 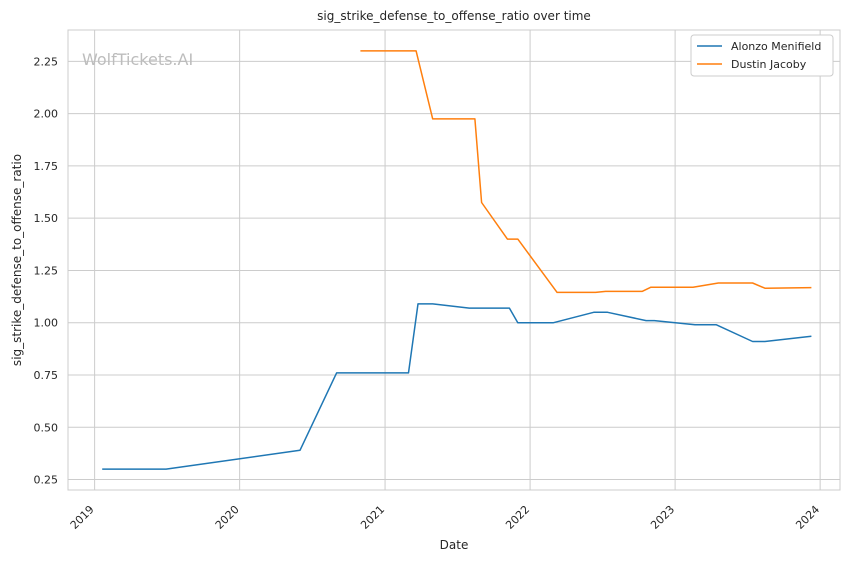 What do you see at coordinates (46, 323) in the screenshot?
I see `y-tick-label: 1.00` at bounding box center [46, 323].